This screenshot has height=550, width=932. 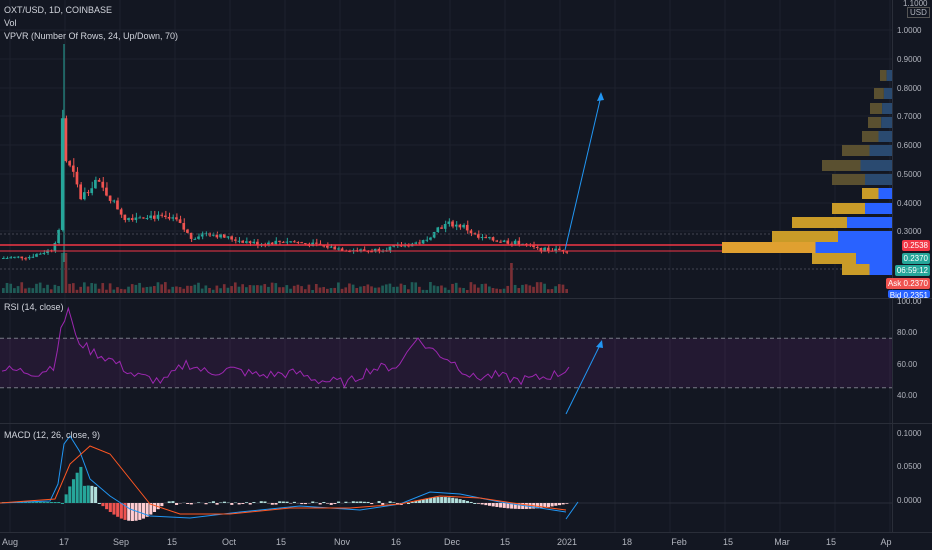 I want to click on volume-label: Vol, so click(x=10, y=23).